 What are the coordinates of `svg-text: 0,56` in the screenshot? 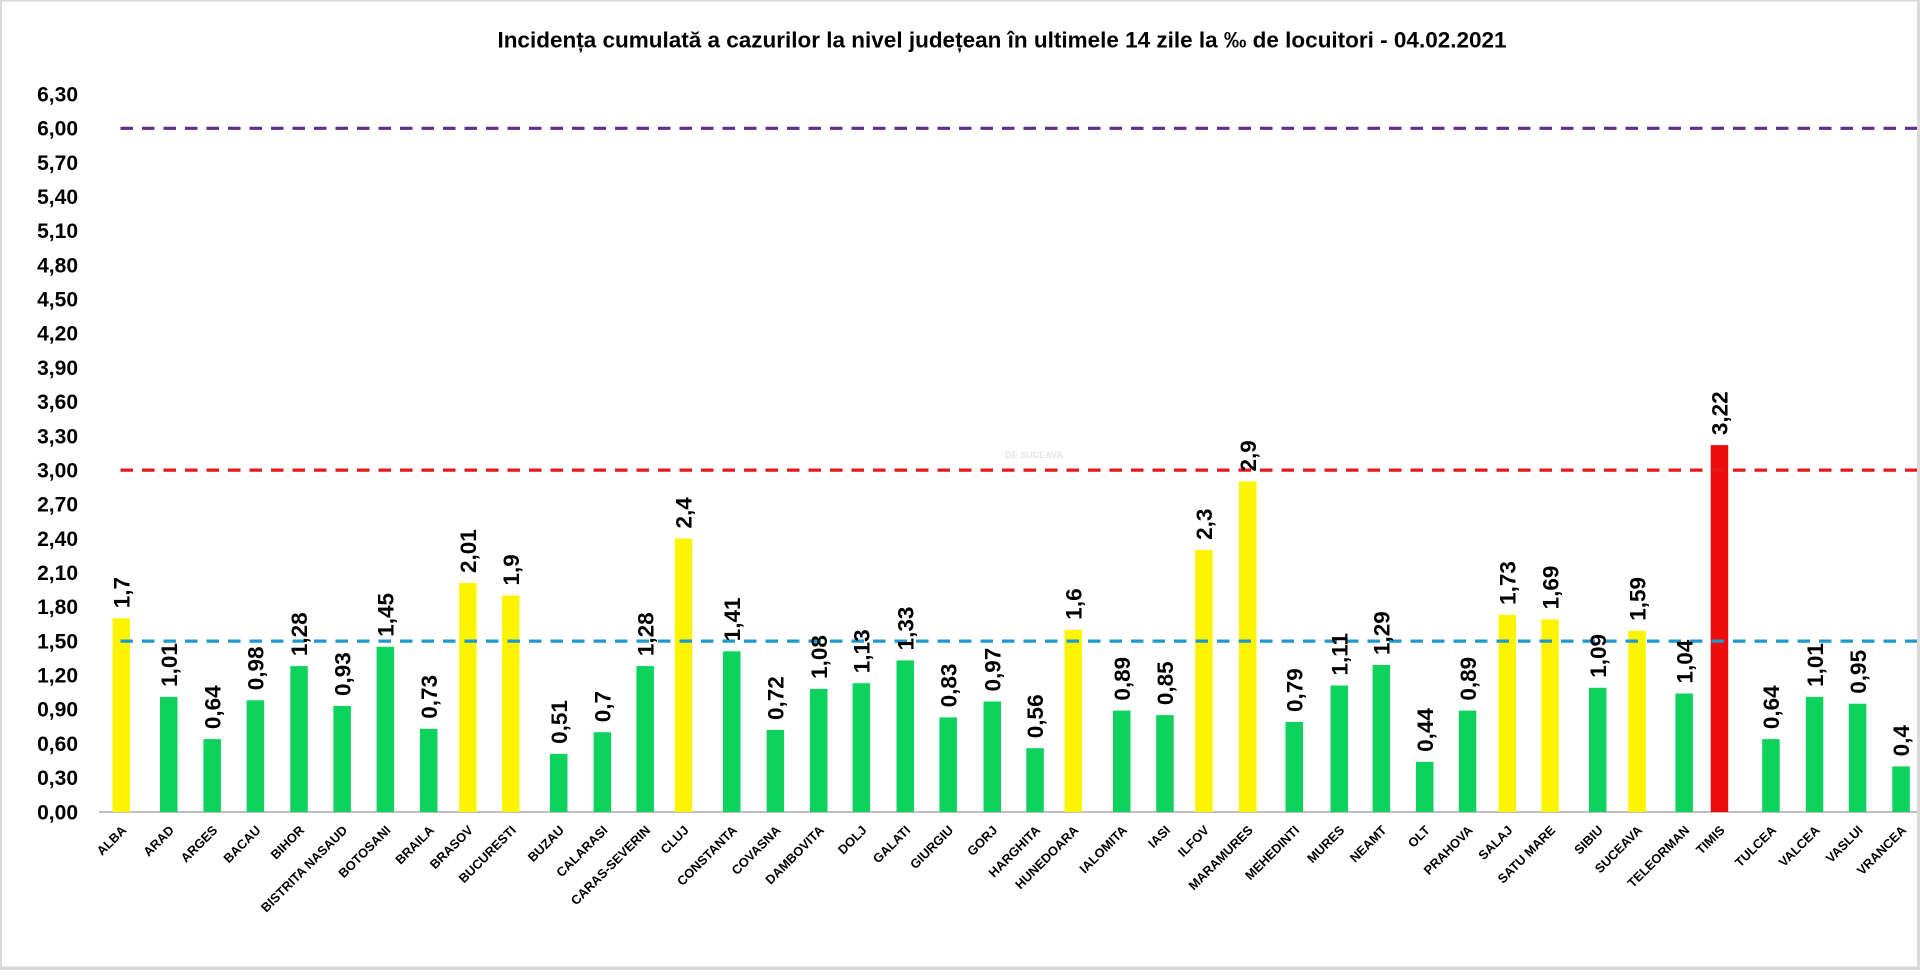 It's located at (1035, 716).